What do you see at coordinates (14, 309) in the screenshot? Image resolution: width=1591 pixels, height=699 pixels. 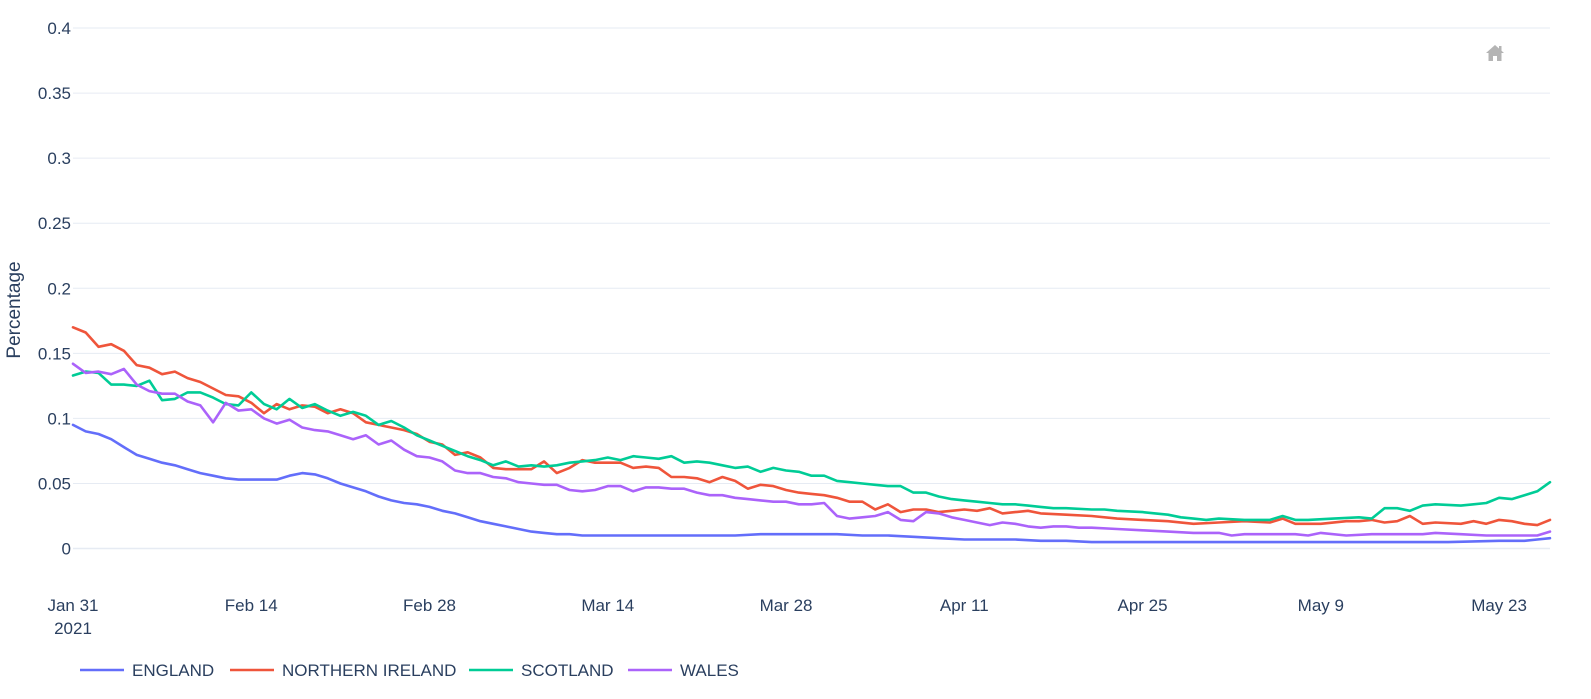 I see `y-axis-label: Percentage` at bounding box center [14, 309].